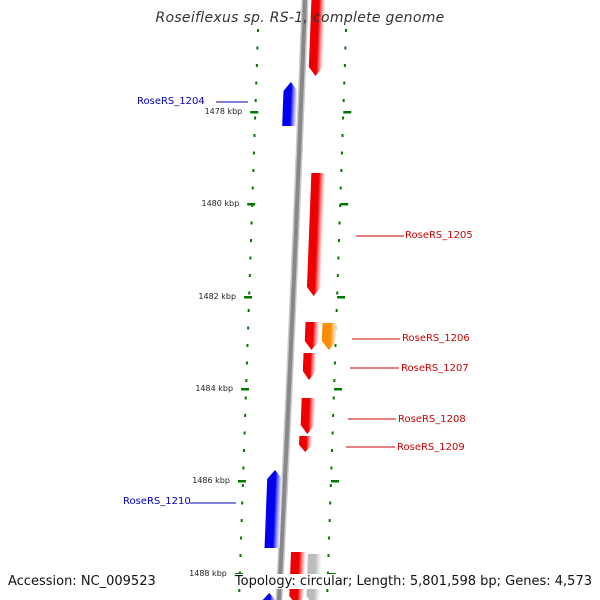 This screenshot has height=600, width=600. I want to click on tick-label: 1486 kbp, so click(211, 480).